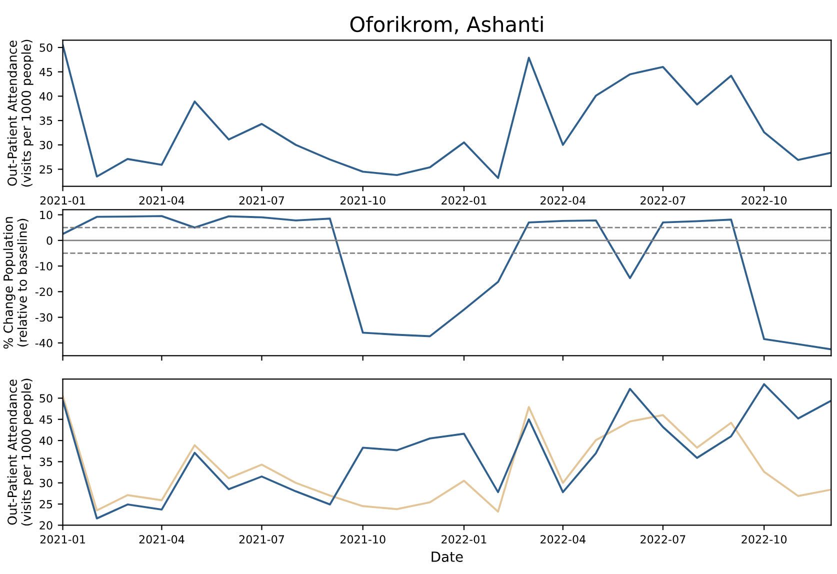 The image size is (837, 574). Describe the element at coordinates (46, 525) in the screenshot. I see `y-tick-label: 20` at that location.